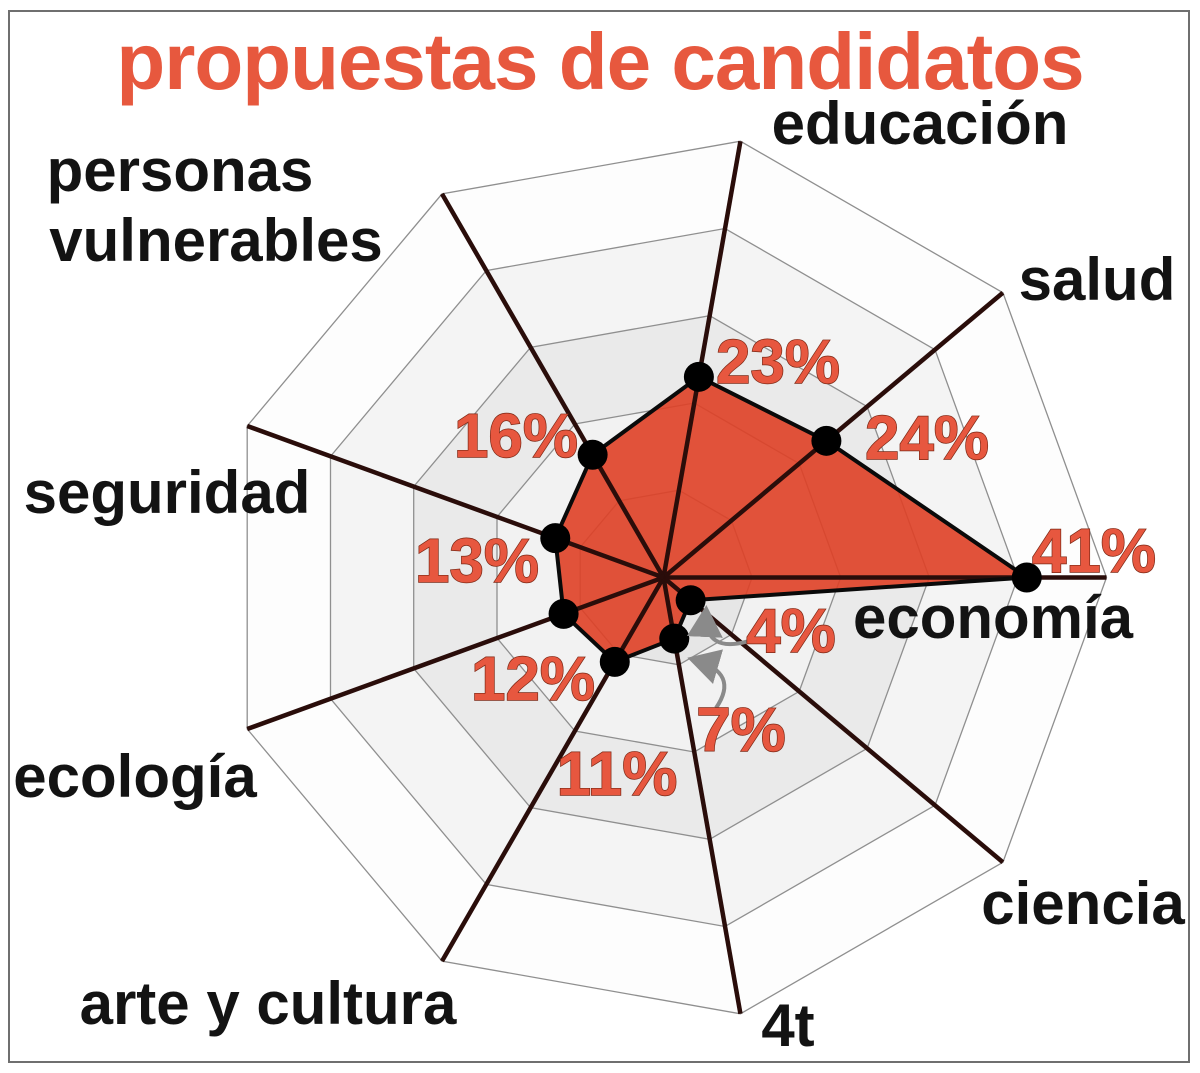  What do you see at coordinates (1026, 577) in the screenshot?
I see `data-point-dot-economía` at bounding box center [1026, 577].